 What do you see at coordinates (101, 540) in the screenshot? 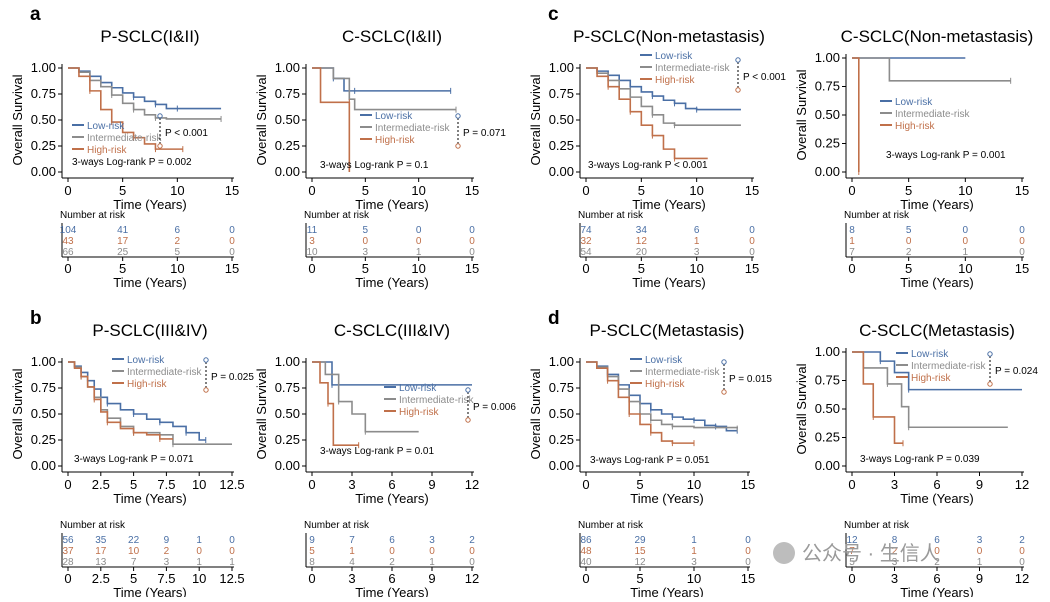
I see `risk-count-low: 35` at bounding box center [101, 540].